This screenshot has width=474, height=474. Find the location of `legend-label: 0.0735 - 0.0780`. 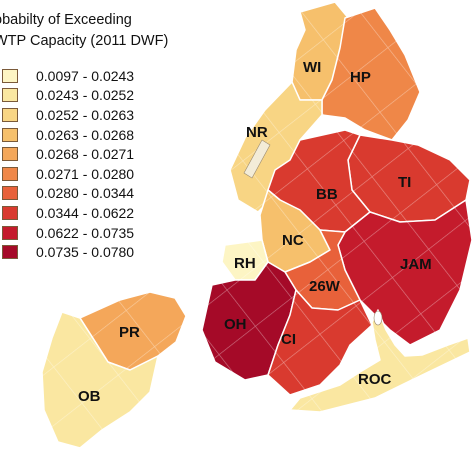

legend-label: 0.0735 - 0.0780 is located at coordinates (85, 252).